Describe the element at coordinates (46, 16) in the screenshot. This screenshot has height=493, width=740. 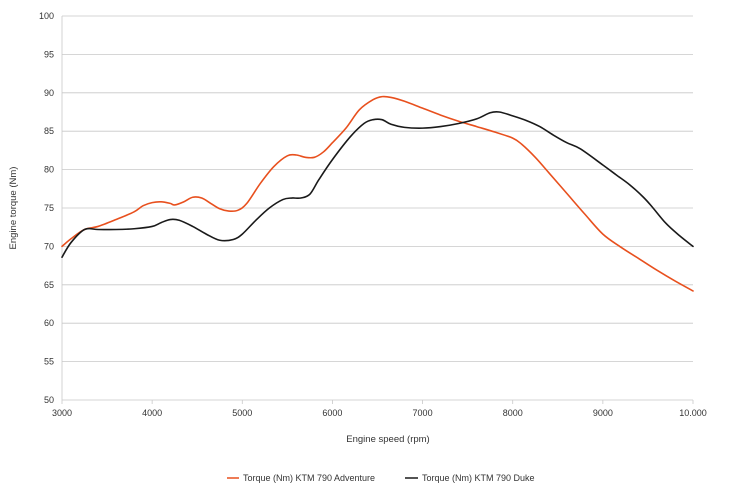
I see `y-tick-label: 100` at that location.